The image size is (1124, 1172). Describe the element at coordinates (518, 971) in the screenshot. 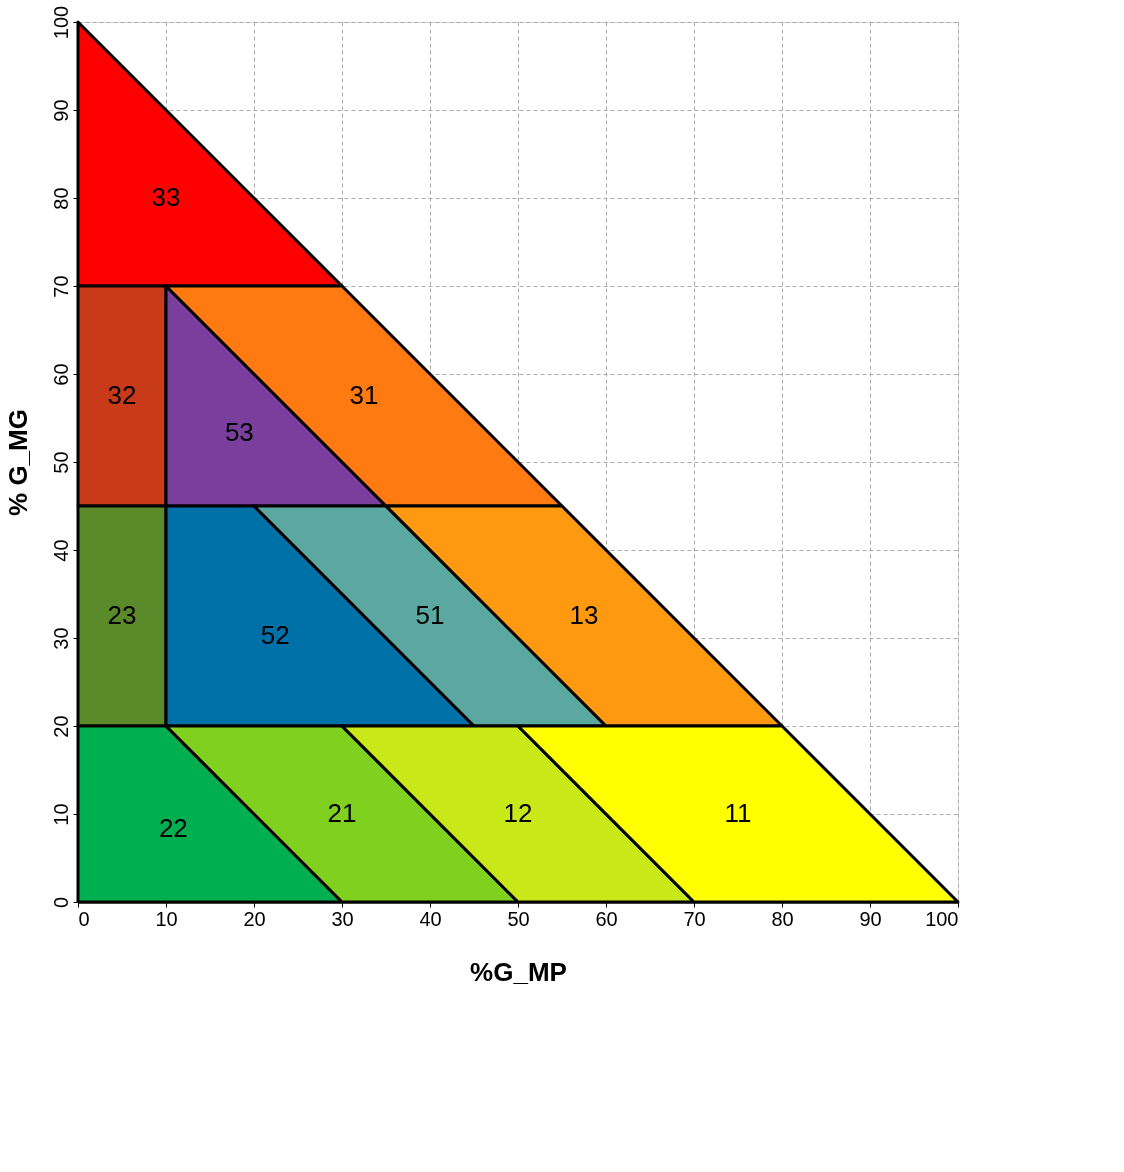

I see `x-axis-title: %G_MP` at that location.